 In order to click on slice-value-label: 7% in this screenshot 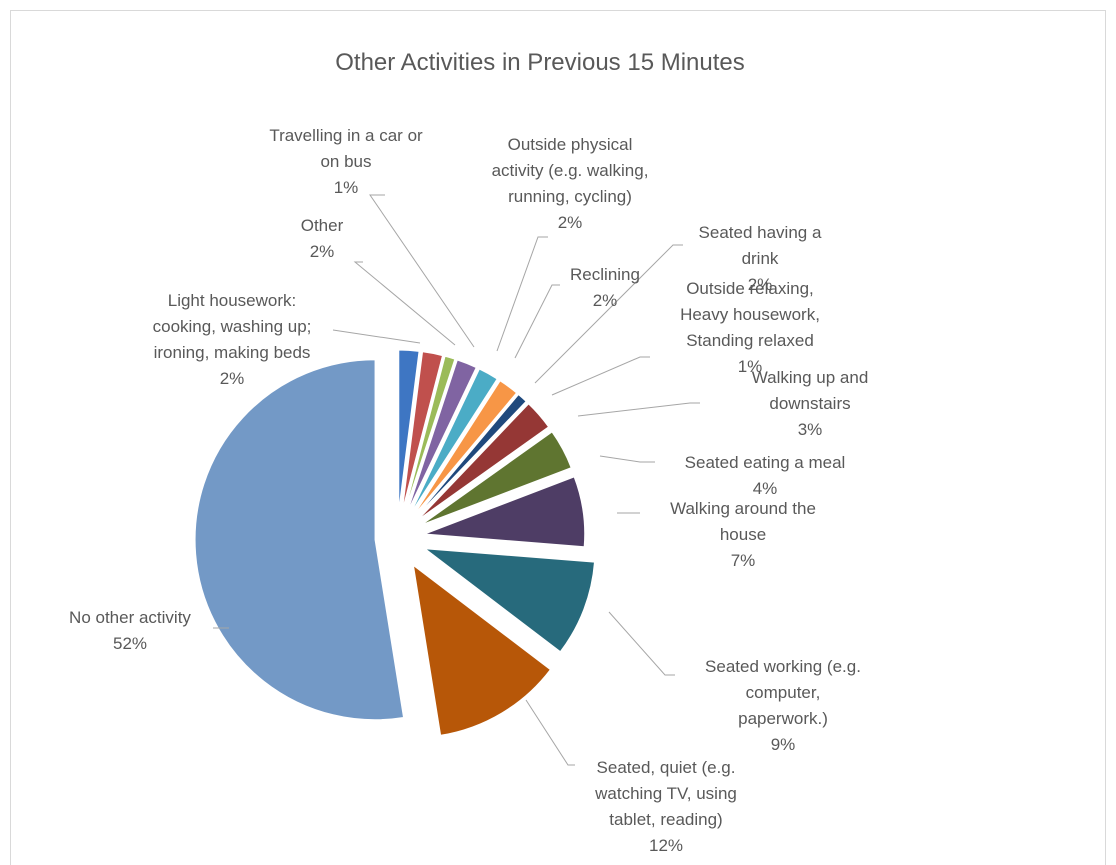, I will do `click(743, 560)`.